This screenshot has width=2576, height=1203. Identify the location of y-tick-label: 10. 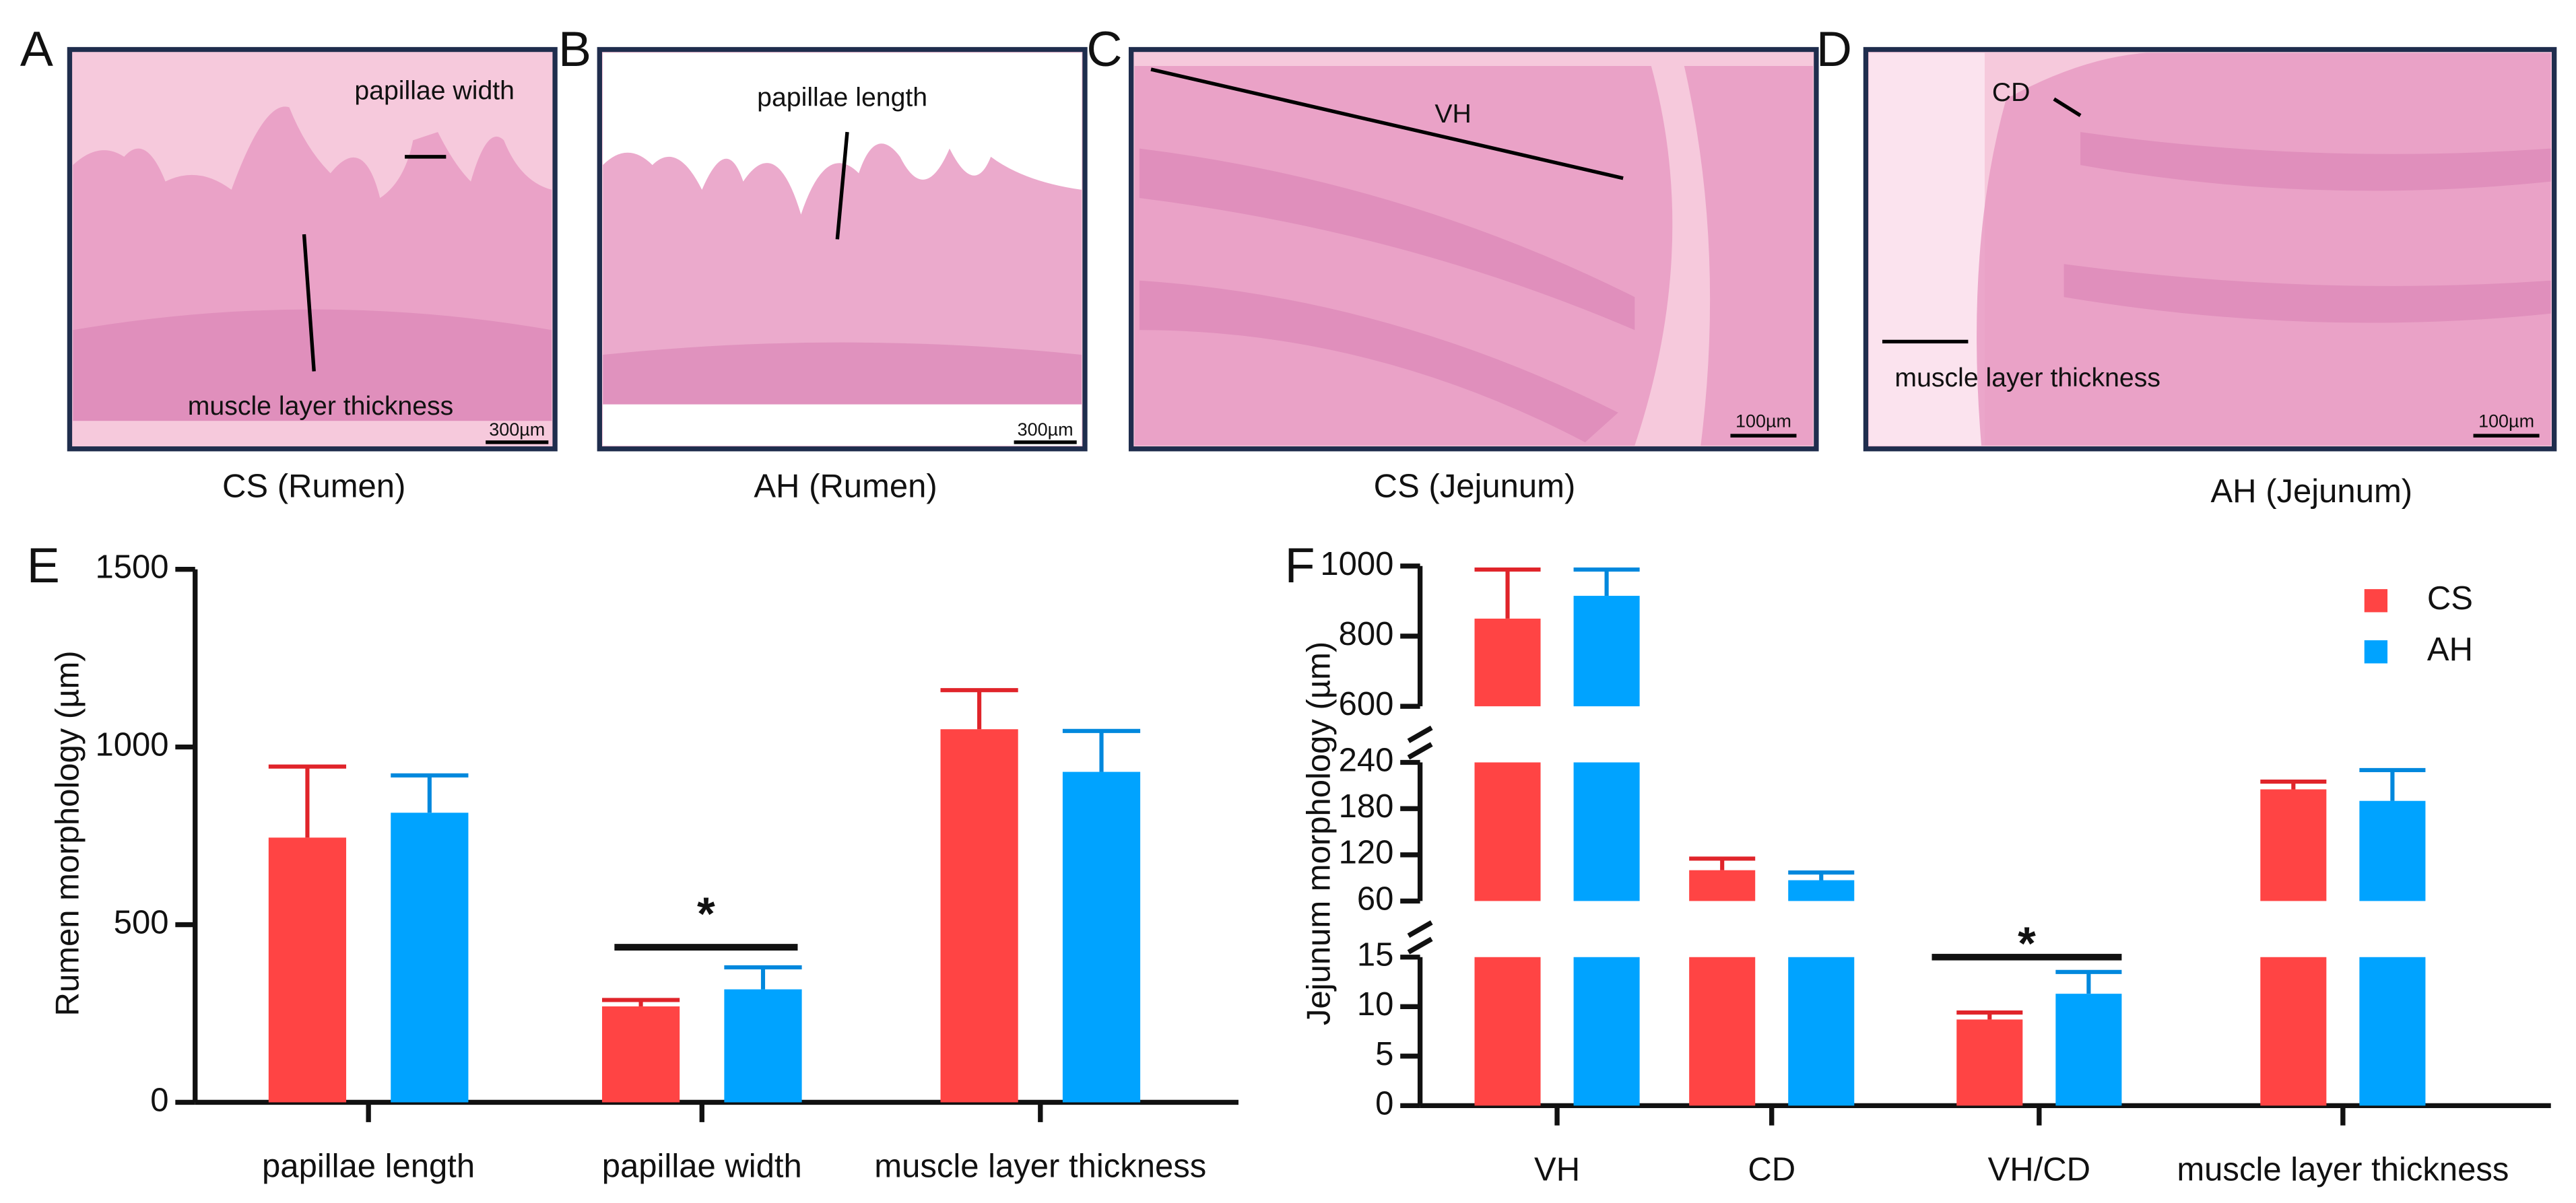
(1375, 1005).